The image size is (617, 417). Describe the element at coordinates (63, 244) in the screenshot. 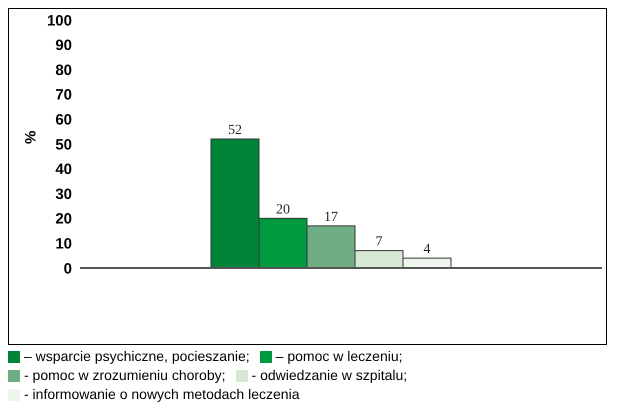

I see `y-tick-label: 10` at that location.